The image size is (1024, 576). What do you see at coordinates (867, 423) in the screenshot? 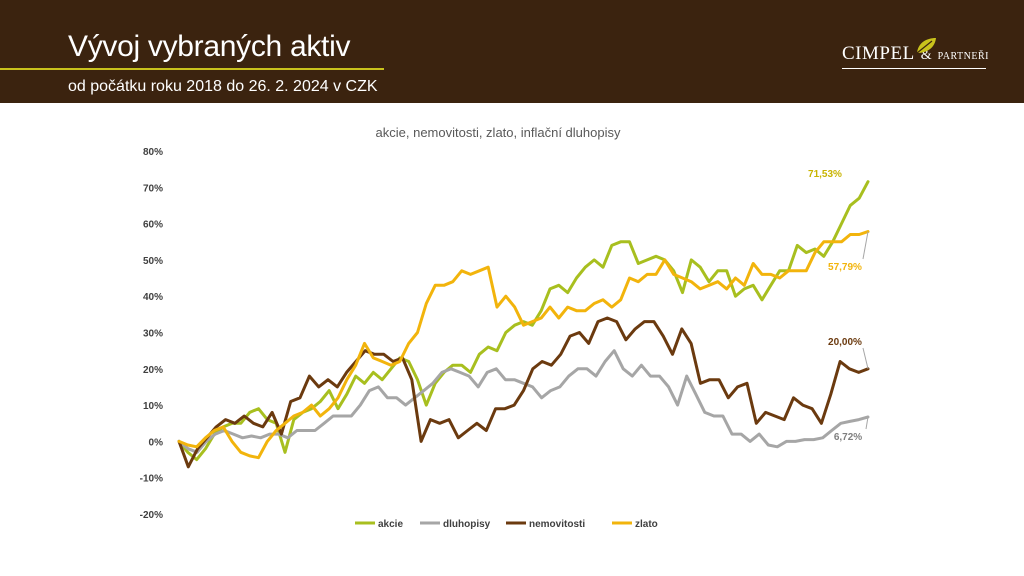
I see `leader-line-dluhopisy` at bounding box center [867, 423].